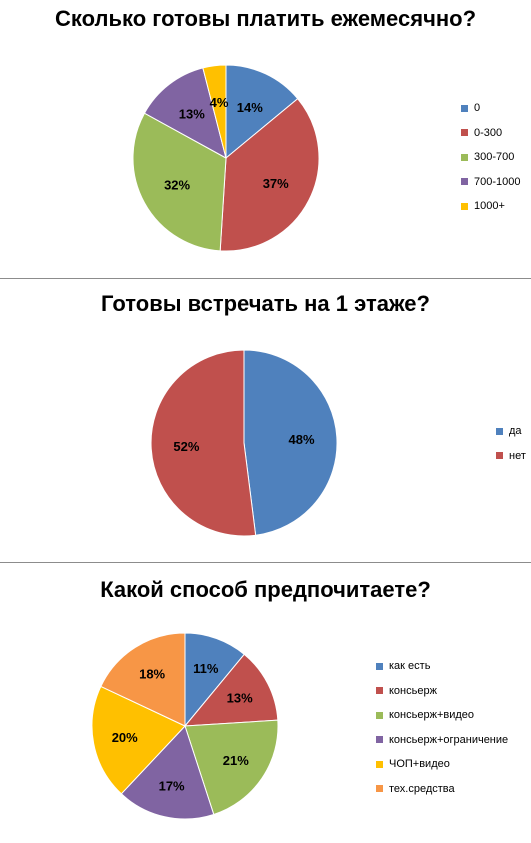 This screenshot has width=531, height=843. Describe the element at coordinates (206, 668) in the screenshot. I see `data-label: 11%` at that location.